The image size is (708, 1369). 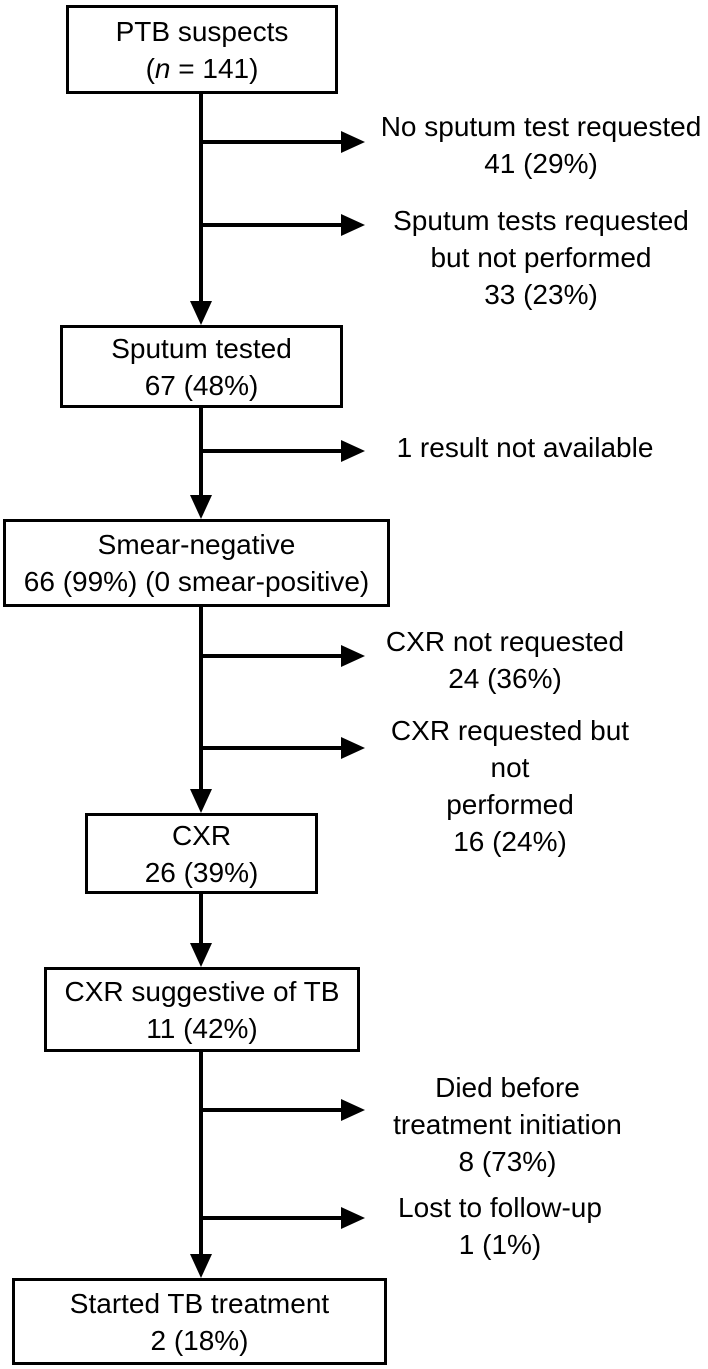 I want to click on box-count: 2 (18%), so click(x=199, y=1340).